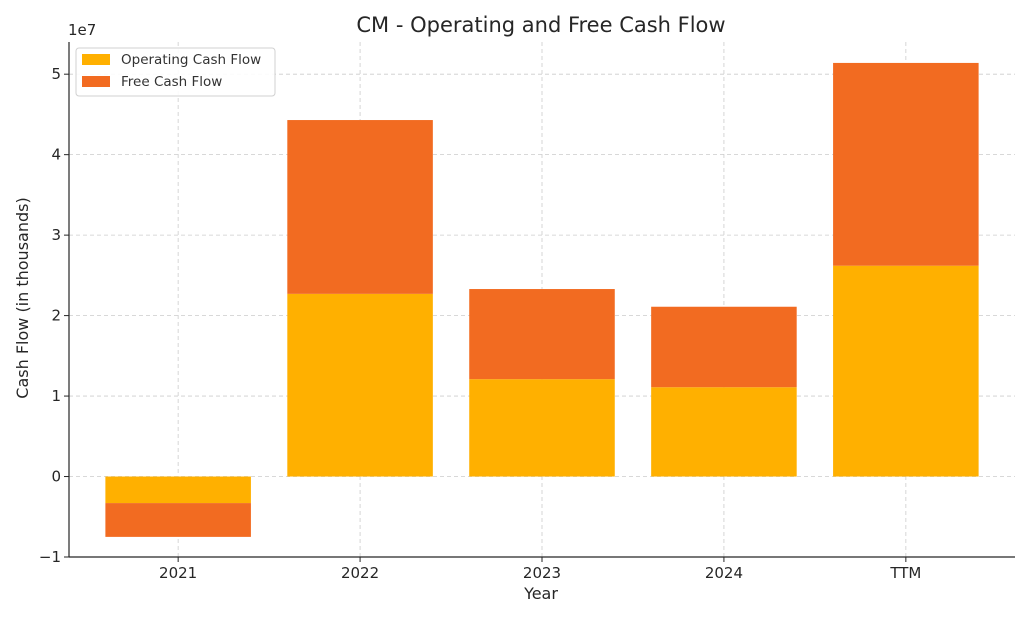 This screenshot has height=618, width=1030. I want to click on legend: Operating Cash Flow Free Cash Flow, so click(175, 72).